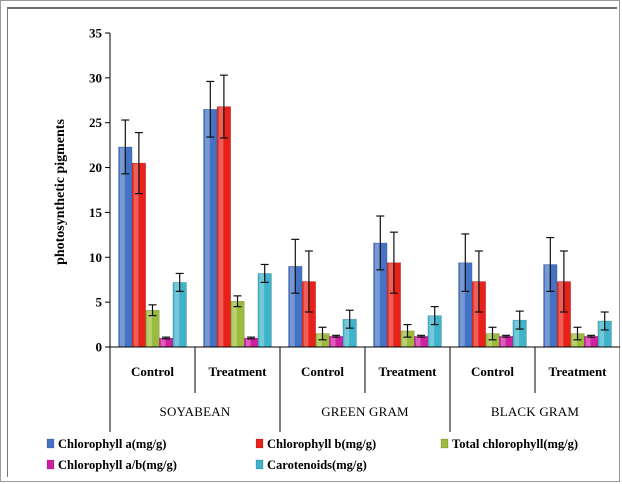 Image resolution: width=622 pixels, height=484 pixels. I want to click on legend-item: Carotenoids(mg/g), so click(311, 465).